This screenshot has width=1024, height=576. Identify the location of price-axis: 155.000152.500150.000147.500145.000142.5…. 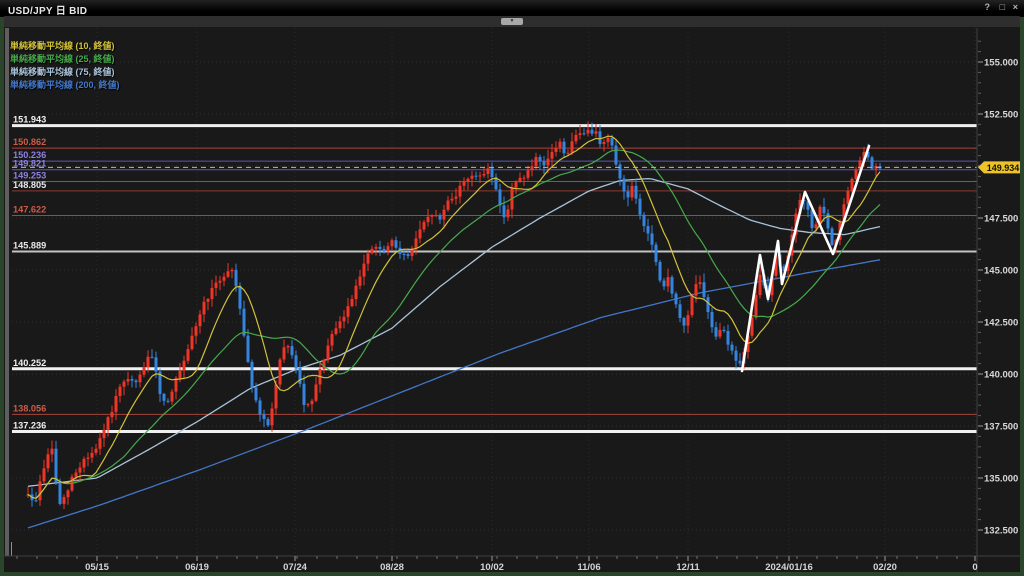
(998, 288).